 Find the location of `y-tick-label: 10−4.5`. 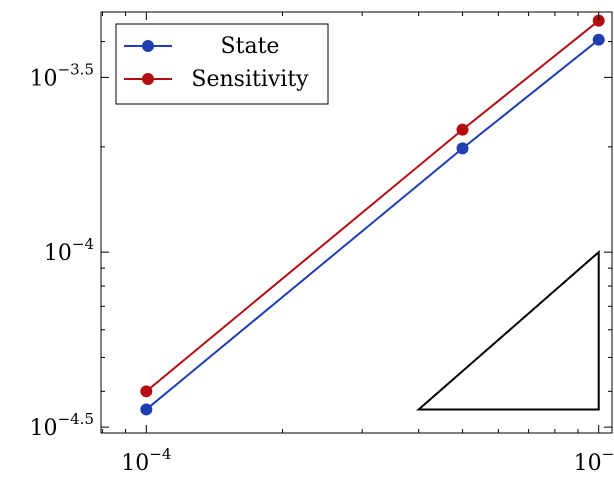

y-tick-label: 10−4.5 is located at coordinates (62, 425).